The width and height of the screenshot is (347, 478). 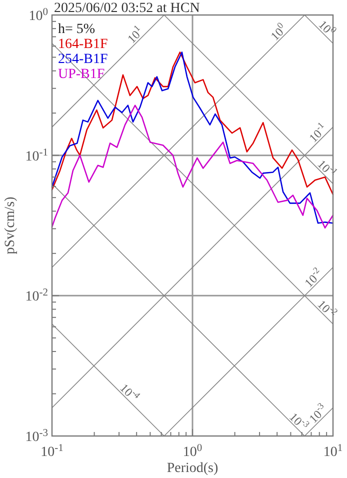 I want to click on text: 254-B1F, so click(x=83, y=59).